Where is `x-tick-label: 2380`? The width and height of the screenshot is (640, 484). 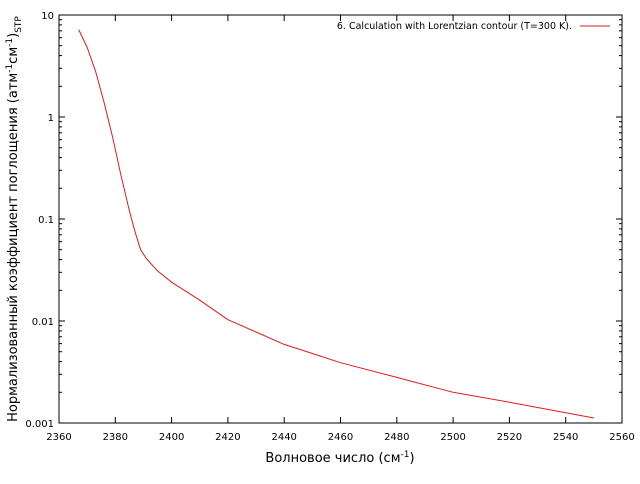 x-tick-label: 2380 is located at coordinates (115, 437).